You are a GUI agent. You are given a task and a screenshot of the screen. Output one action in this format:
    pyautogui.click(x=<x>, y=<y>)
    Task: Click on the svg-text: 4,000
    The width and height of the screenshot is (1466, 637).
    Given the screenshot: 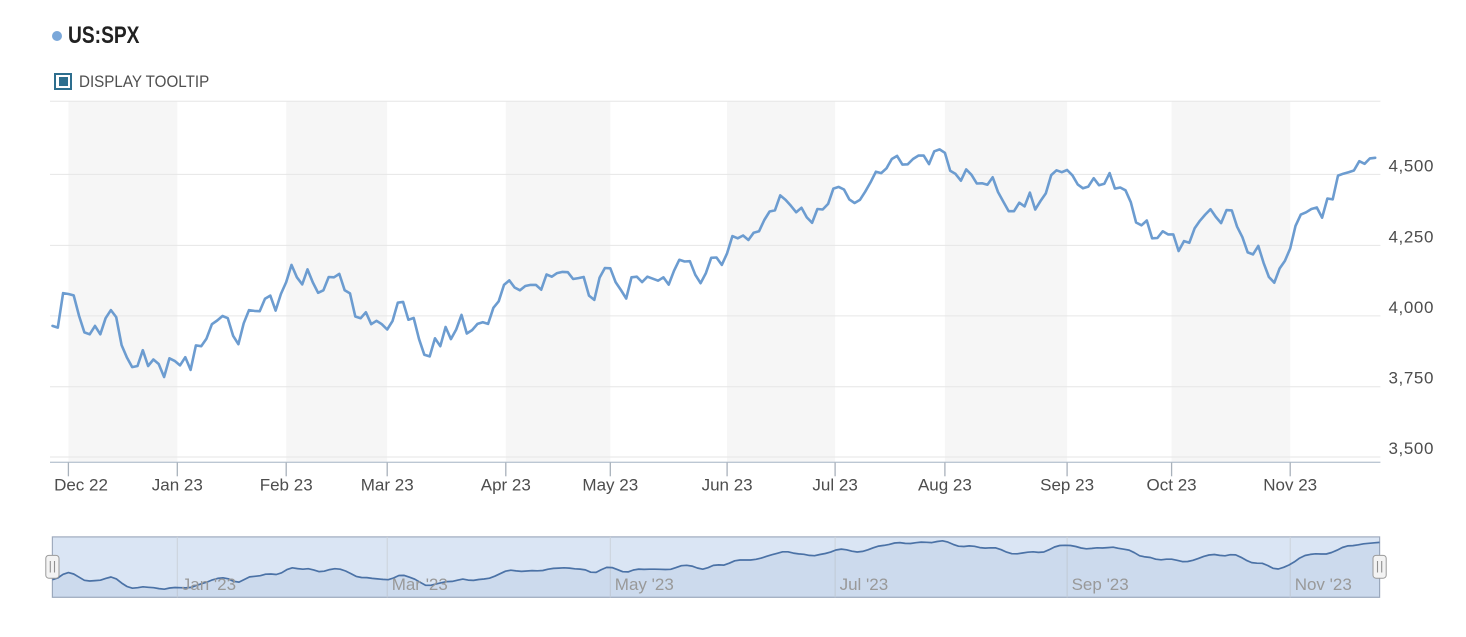 What is the action you would take?
    pyautogui.click(x=1412, y=307)
    